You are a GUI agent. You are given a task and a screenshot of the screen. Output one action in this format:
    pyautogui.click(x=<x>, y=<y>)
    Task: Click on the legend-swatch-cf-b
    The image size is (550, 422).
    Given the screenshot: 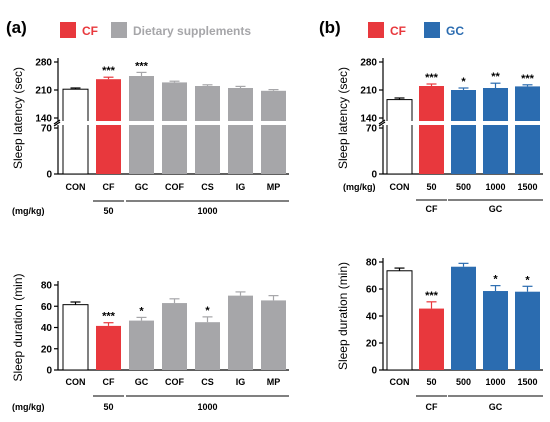 What is the action you would take?
    pyautogui.click(x=376, y=30)
    